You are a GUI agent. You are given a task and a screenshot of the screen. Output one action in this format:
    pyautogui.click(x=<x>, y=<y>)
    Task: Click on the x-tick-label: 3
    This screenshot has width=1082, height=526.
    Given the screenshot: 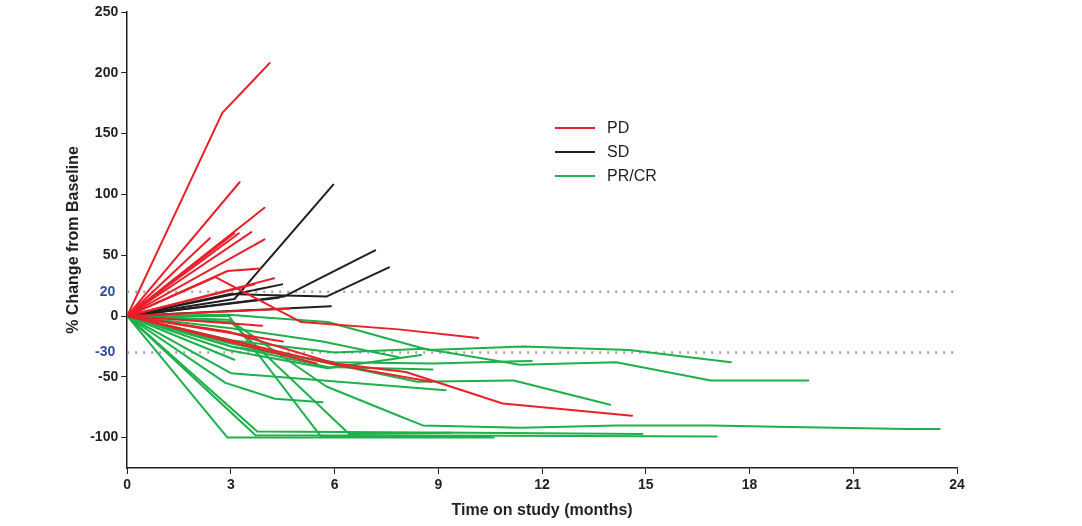 What is the action you would take?
    pyautogui.click(x=231, y=484)
    